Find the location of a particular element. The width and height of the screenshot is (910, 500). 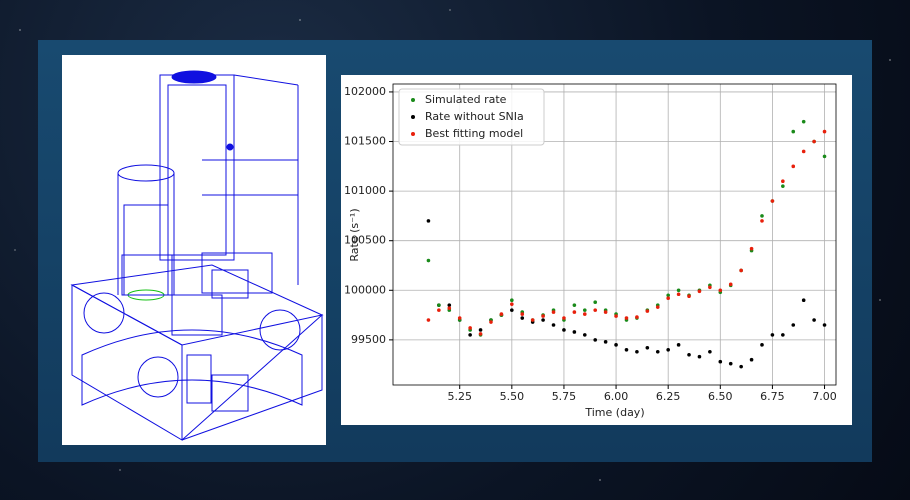

x-tick-label: 7.00 is located at coordinates (824, 396).